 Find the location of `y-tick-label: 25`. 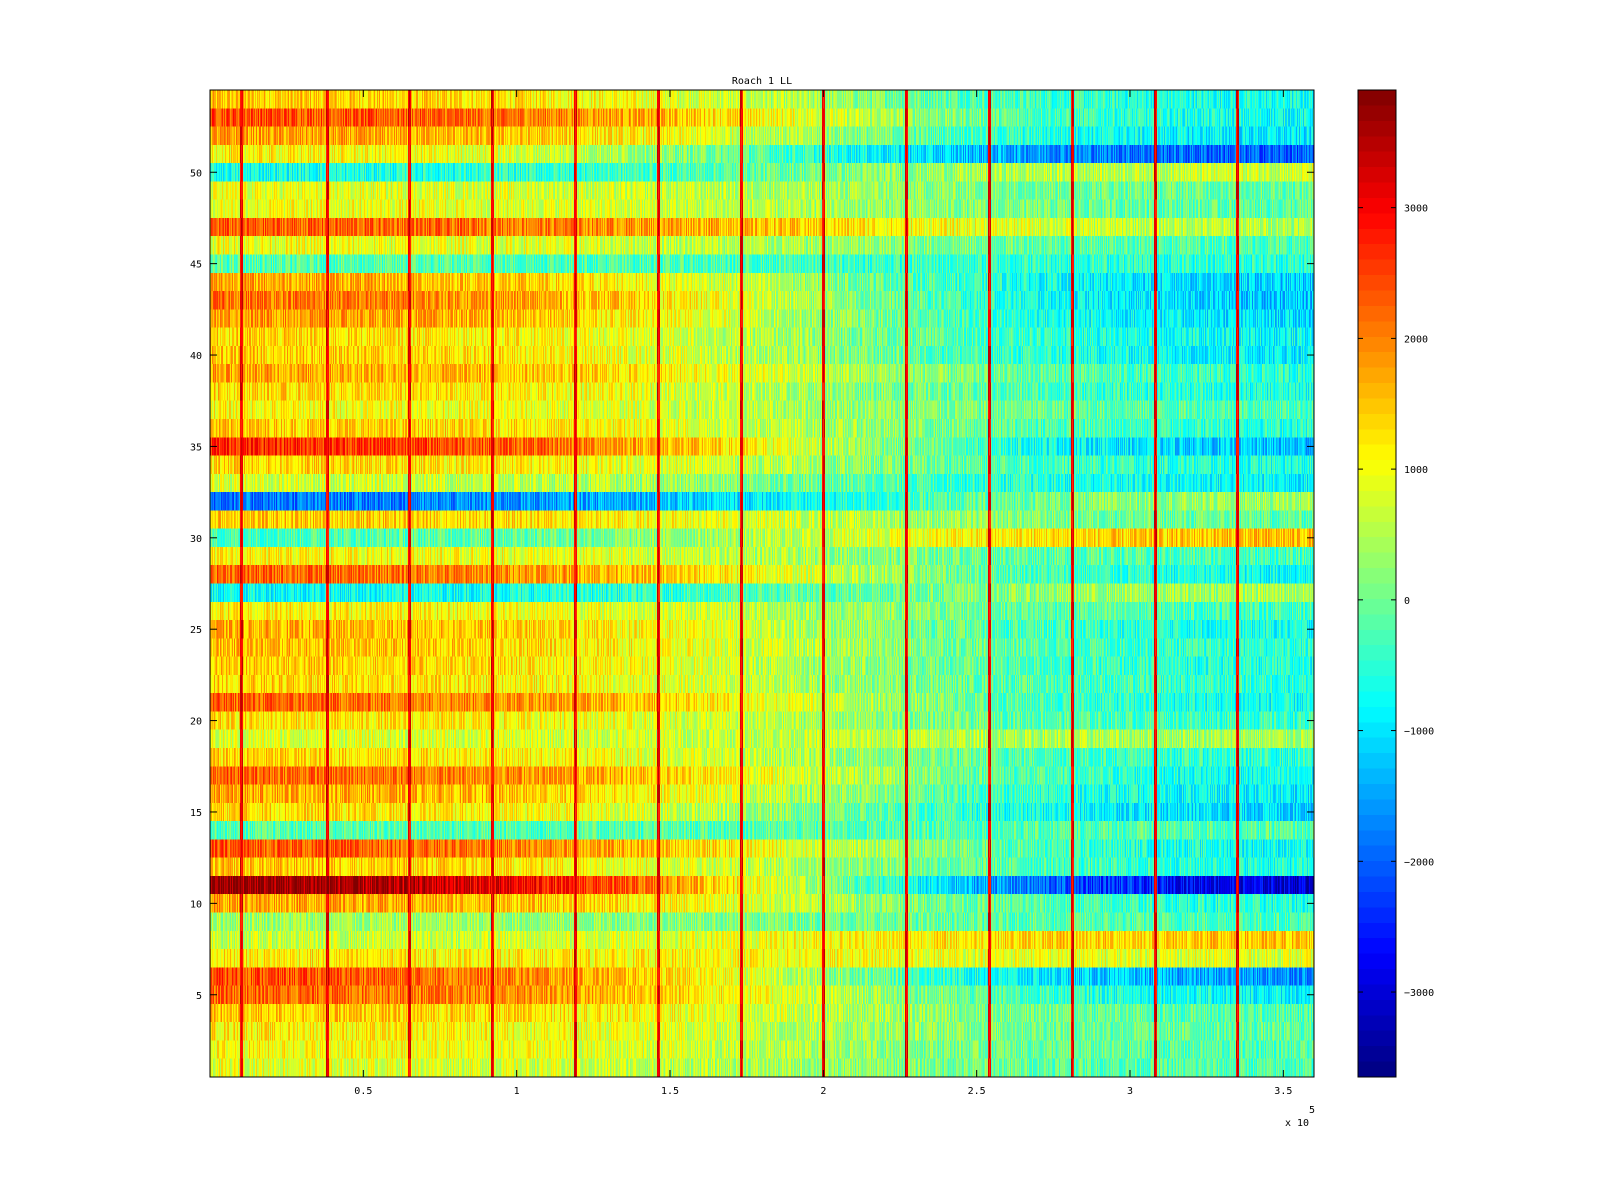

y-tick-label: 25 is located at coordinates (196, 630).